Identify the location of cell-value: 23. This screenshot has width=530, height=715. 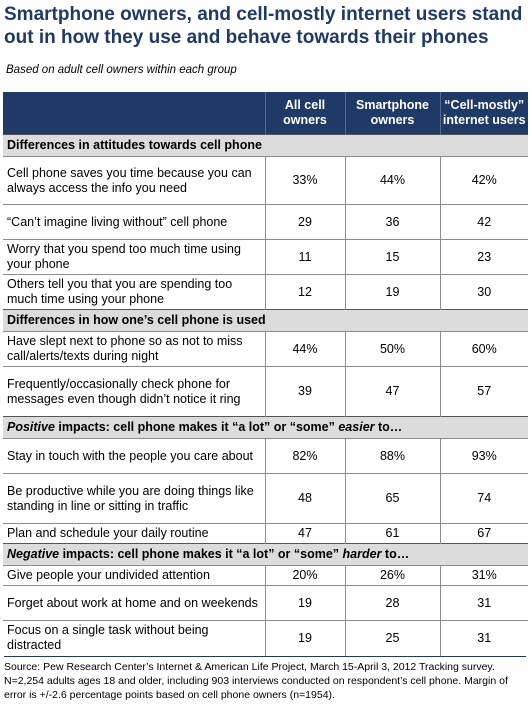
(484, 257).